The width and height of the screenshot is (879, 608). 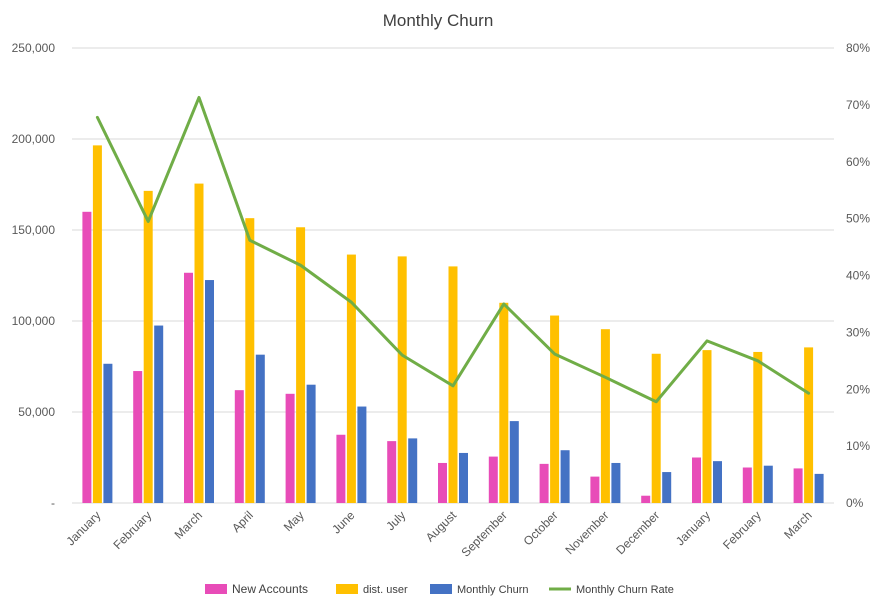 What do you see at coordinates (858, 389) in the screenshot?
I see `right-tick-label: 20%` at bounding box center [858, 389].